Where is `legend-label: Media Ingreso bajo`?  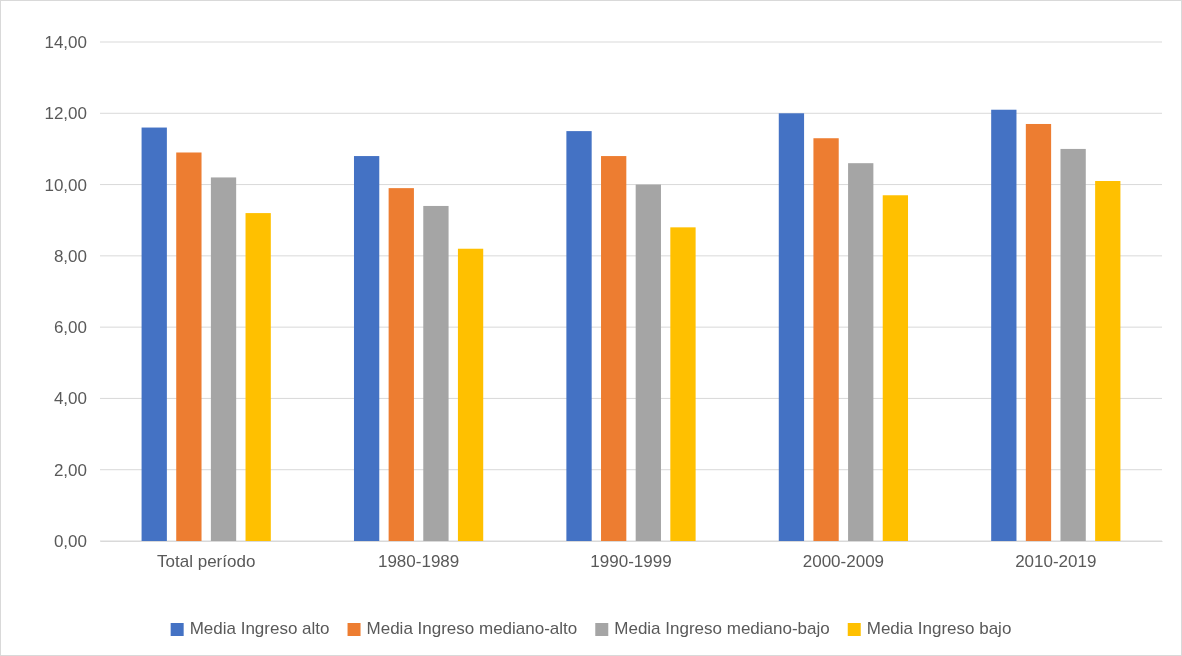
legend-label: Media Ingreso bajo is located at coordinates (939, 628).